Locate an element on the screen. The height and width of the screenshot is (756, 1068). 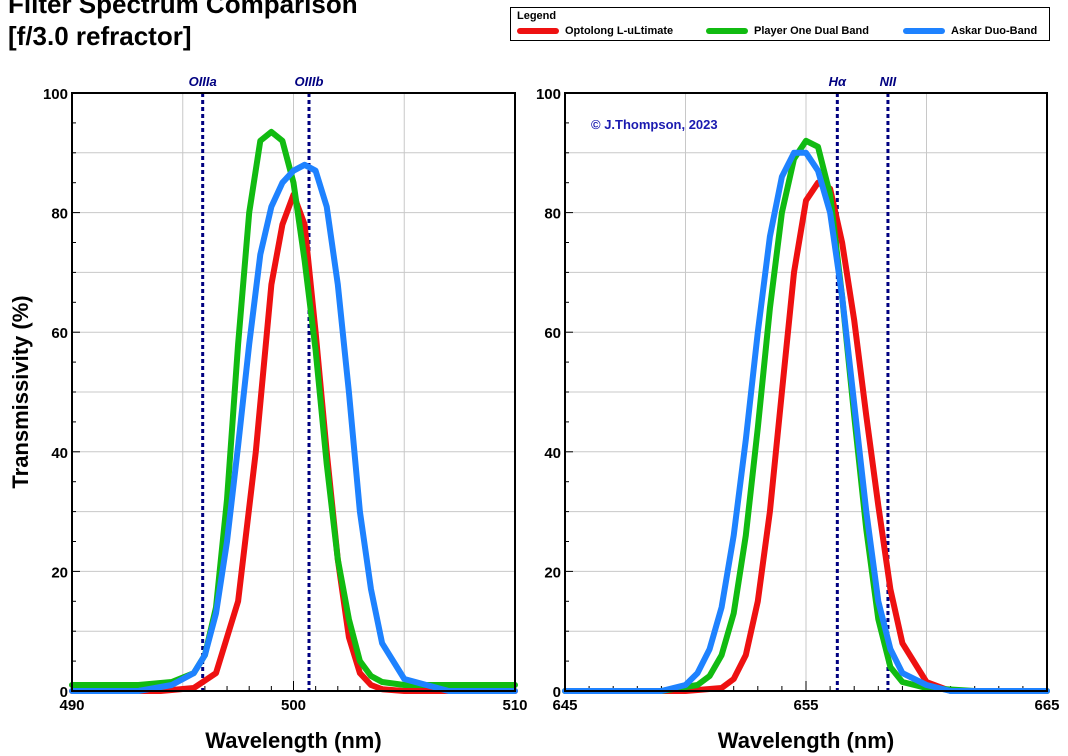
legend-label-optolong: Optolong L-uLtimate is located at coordinates (619, 31).